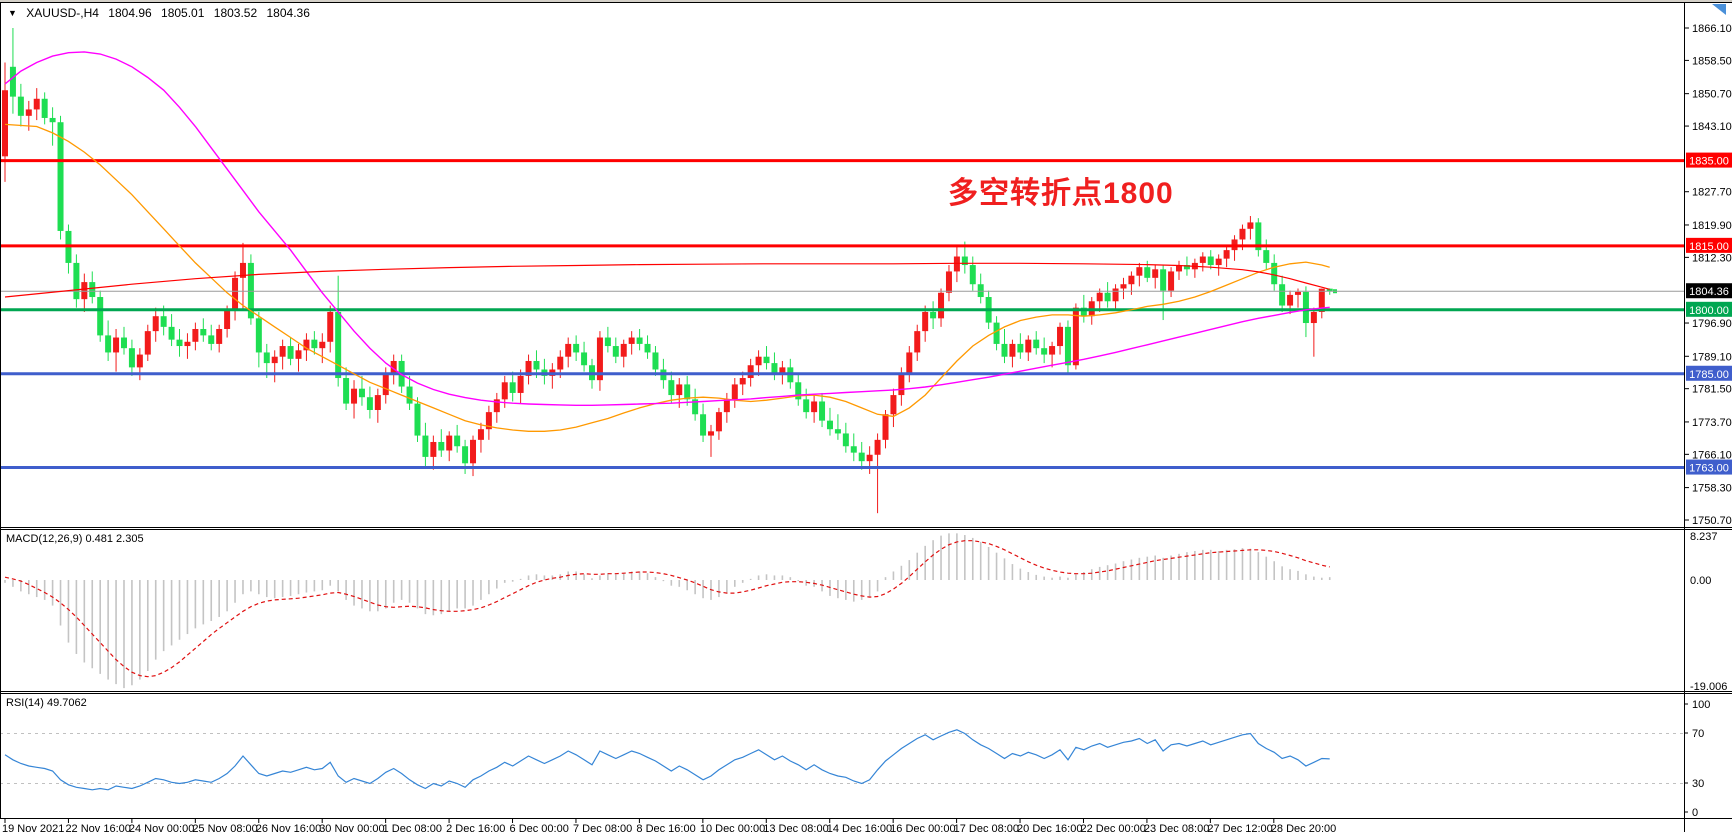 This screenshot has height=840, width=1732. Describe the element at coordinates (665, 829) in the screenshot. I see `time-tick-label: 8 Dec 16:00` at that location.